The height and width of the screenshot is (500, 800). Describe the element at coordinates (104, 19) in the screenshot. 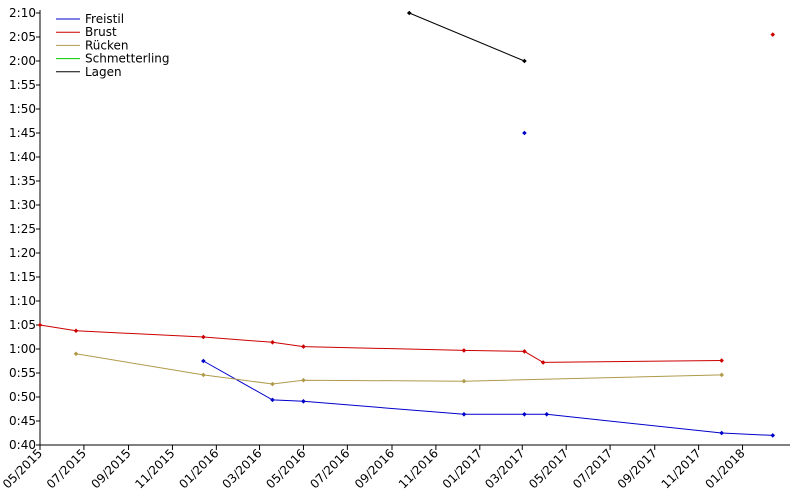

I see `legend-label: Freistil` at that location.